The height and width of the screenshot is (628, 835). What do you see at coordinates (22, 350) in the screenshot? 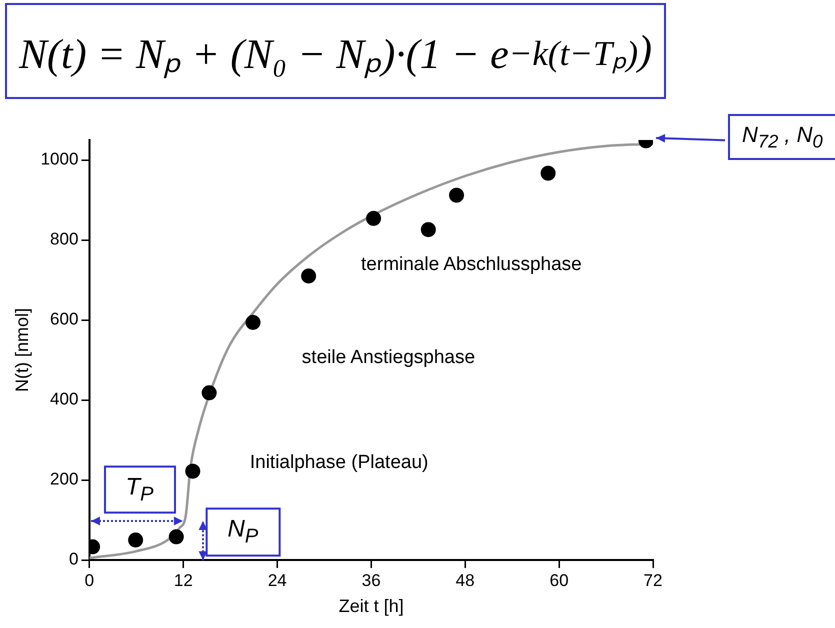
I see `y-axis-title: N(t) [nmol]` at bounding box center [22, 350].